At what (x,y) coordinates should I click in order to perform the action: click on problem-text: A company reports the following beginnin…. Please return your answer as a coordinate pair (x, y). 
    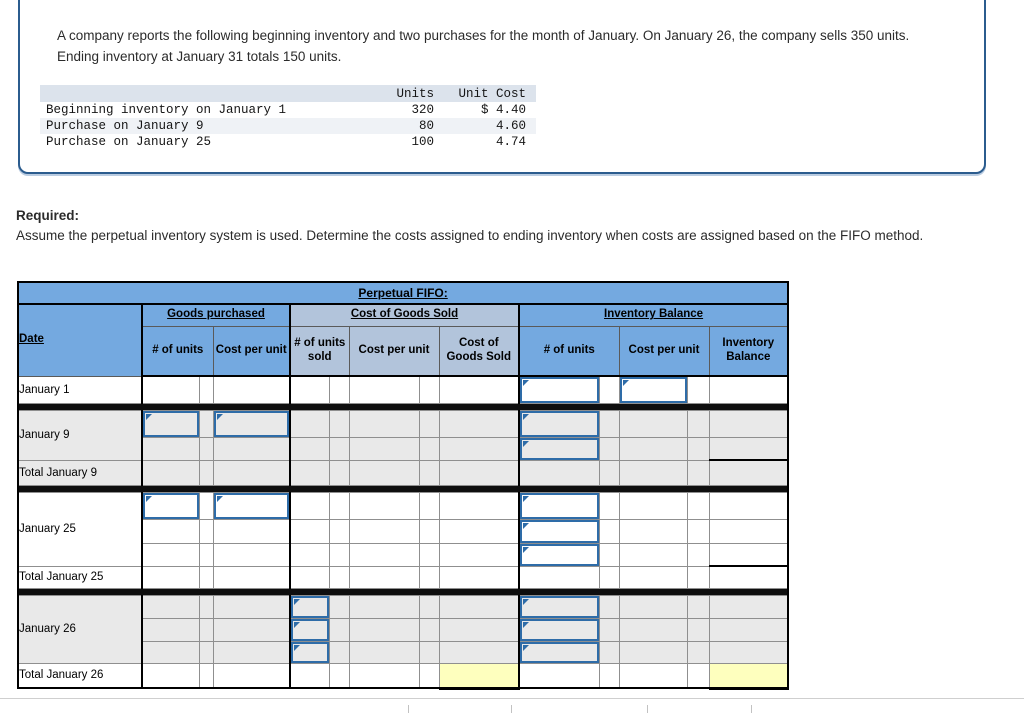
    Looking at the image, I should click on (483, 46).